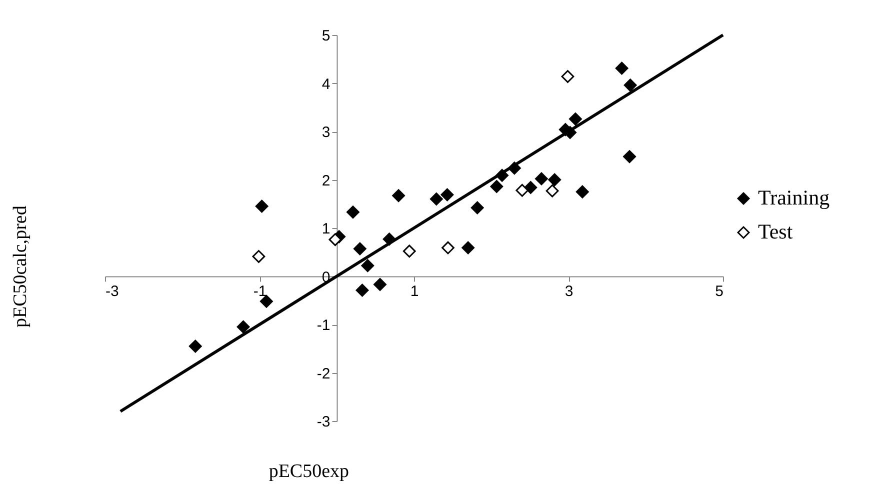 Image resolution: width=886 pixels, height=503 pixels. I want to click on y-tick-label: 2, so click(326, 181).